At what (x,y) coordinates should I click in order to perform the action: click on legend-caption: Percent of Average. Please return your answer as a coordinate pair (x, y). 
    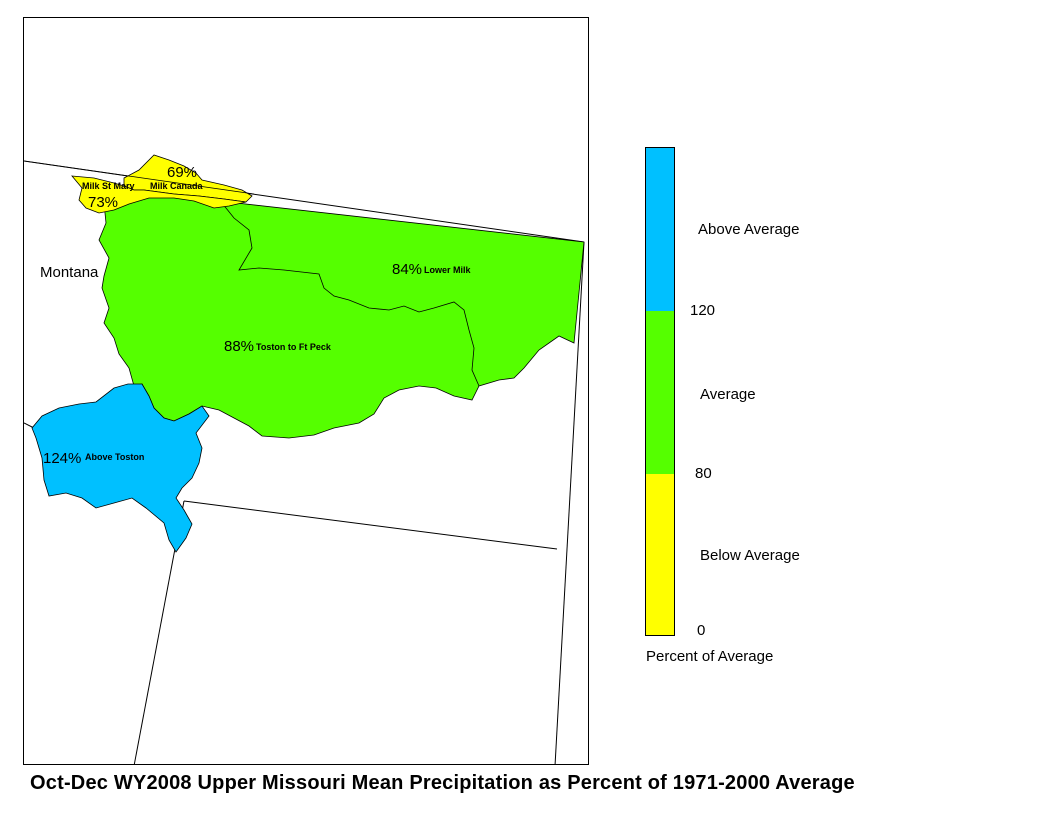
    Looking at the image, I should click on (710, 656).